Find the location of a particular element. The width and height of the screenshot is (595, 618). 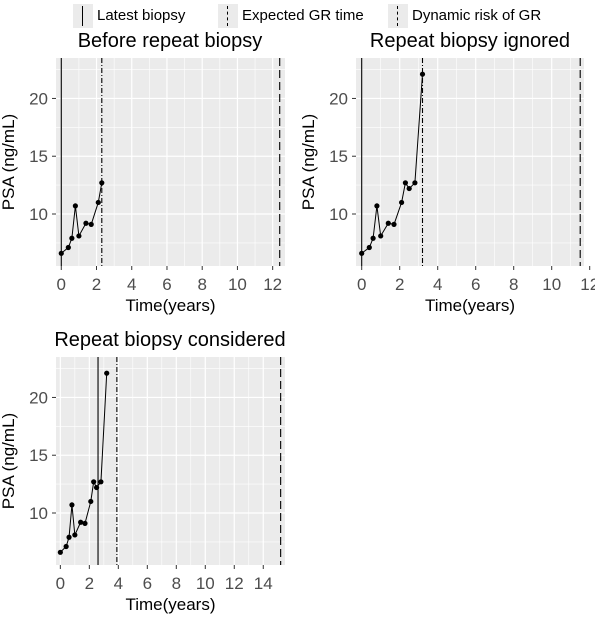

chart-title: Before repeat biopsy is located at coordinates (170, 41).